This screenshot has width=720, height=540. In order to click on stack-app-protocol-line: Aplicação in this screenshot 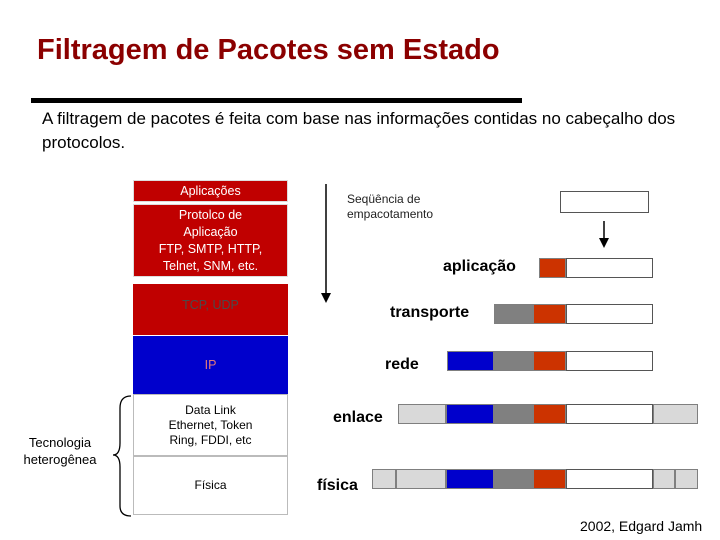, I will do `click(210, 231)`.